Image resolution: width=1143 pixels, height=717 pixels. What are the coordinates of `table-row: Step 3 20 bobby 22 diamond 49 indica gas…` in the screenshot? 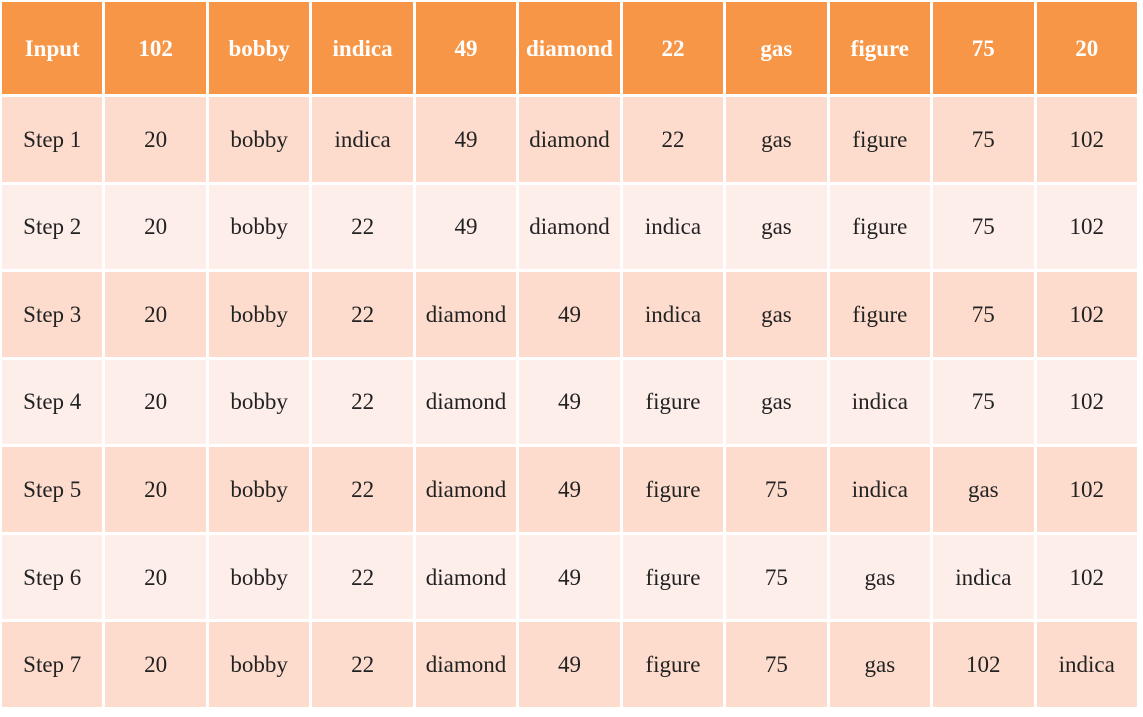 It's located at (569, 314).